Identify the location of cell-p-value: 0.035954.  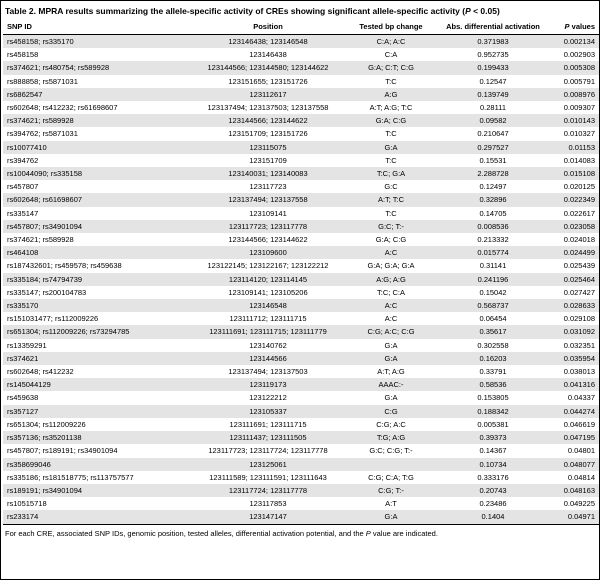
(579, 358).